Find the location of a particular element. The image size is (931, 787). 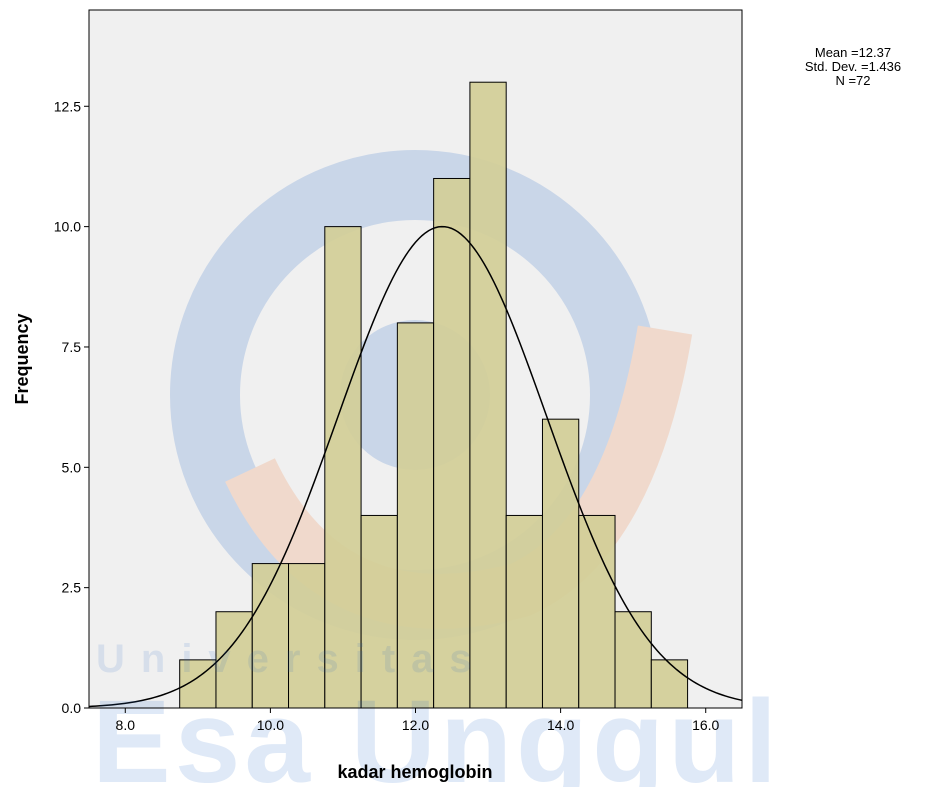

y-tick-label: 10.0 is located at coordinates (67, 227).